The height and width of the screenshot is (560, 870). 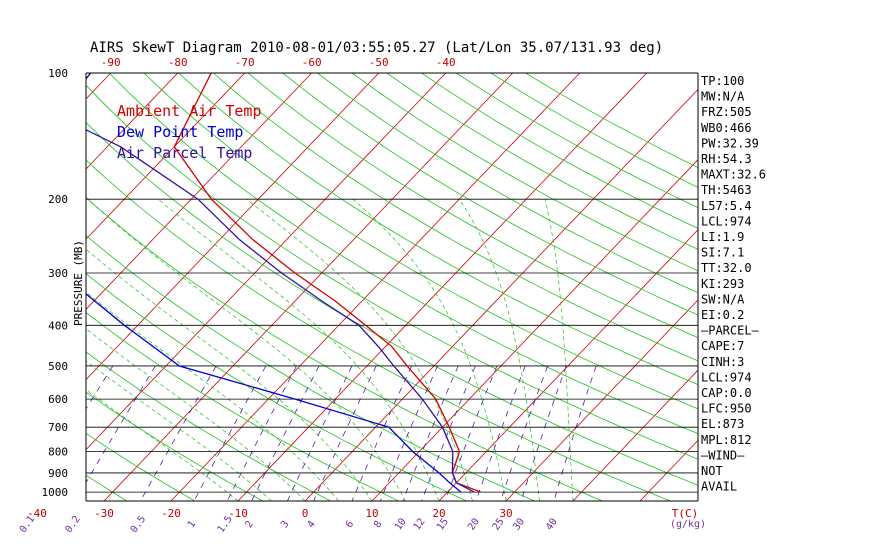 I want to click on index-label: MW:N/A, so click(x=723, y=97).